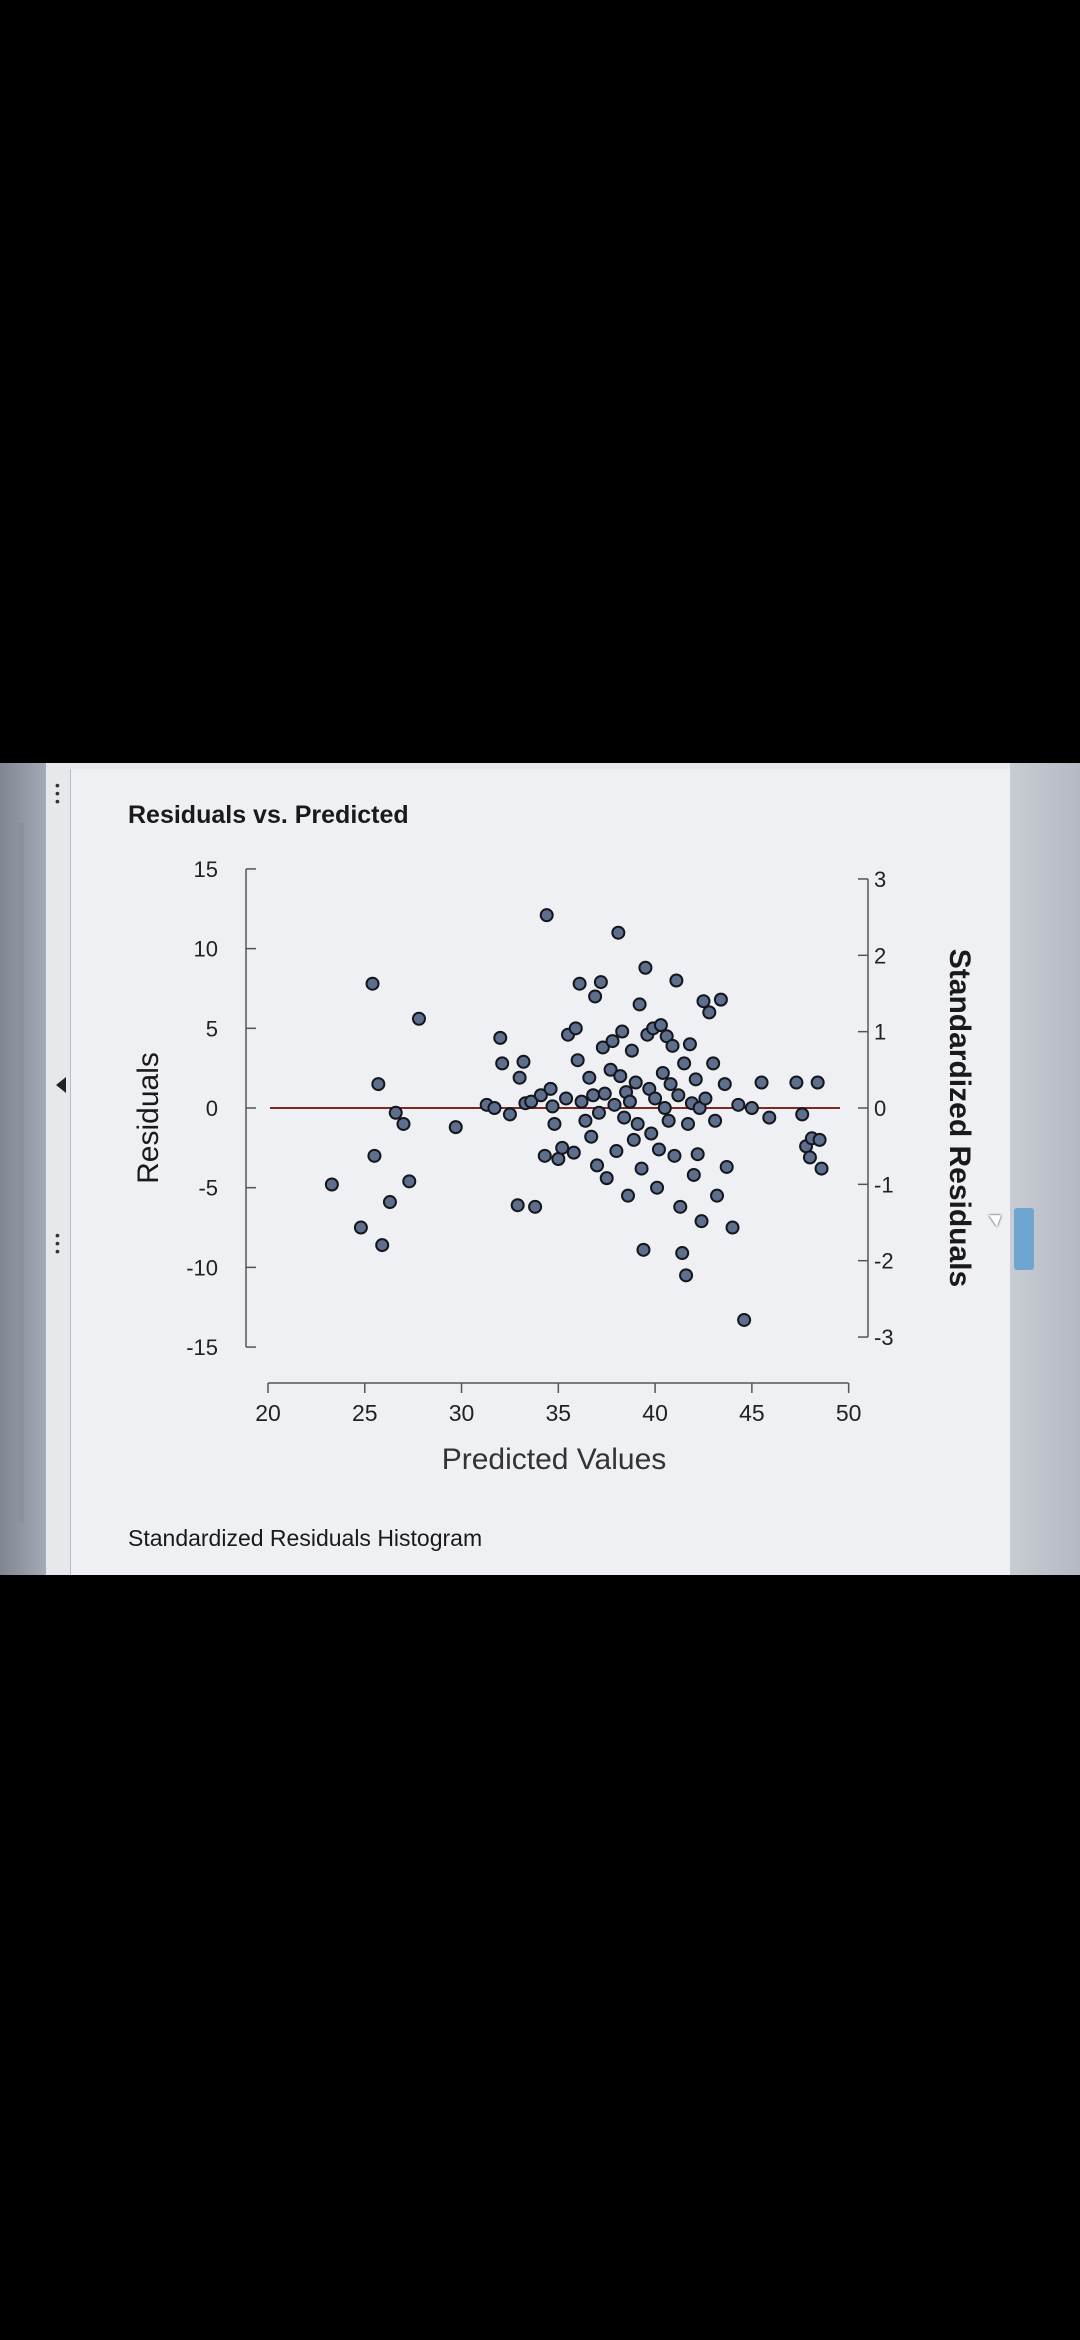  Describe the element at coordinates (849, 1413) in the screenshot. I see `x-tick-label: 50` at that location.